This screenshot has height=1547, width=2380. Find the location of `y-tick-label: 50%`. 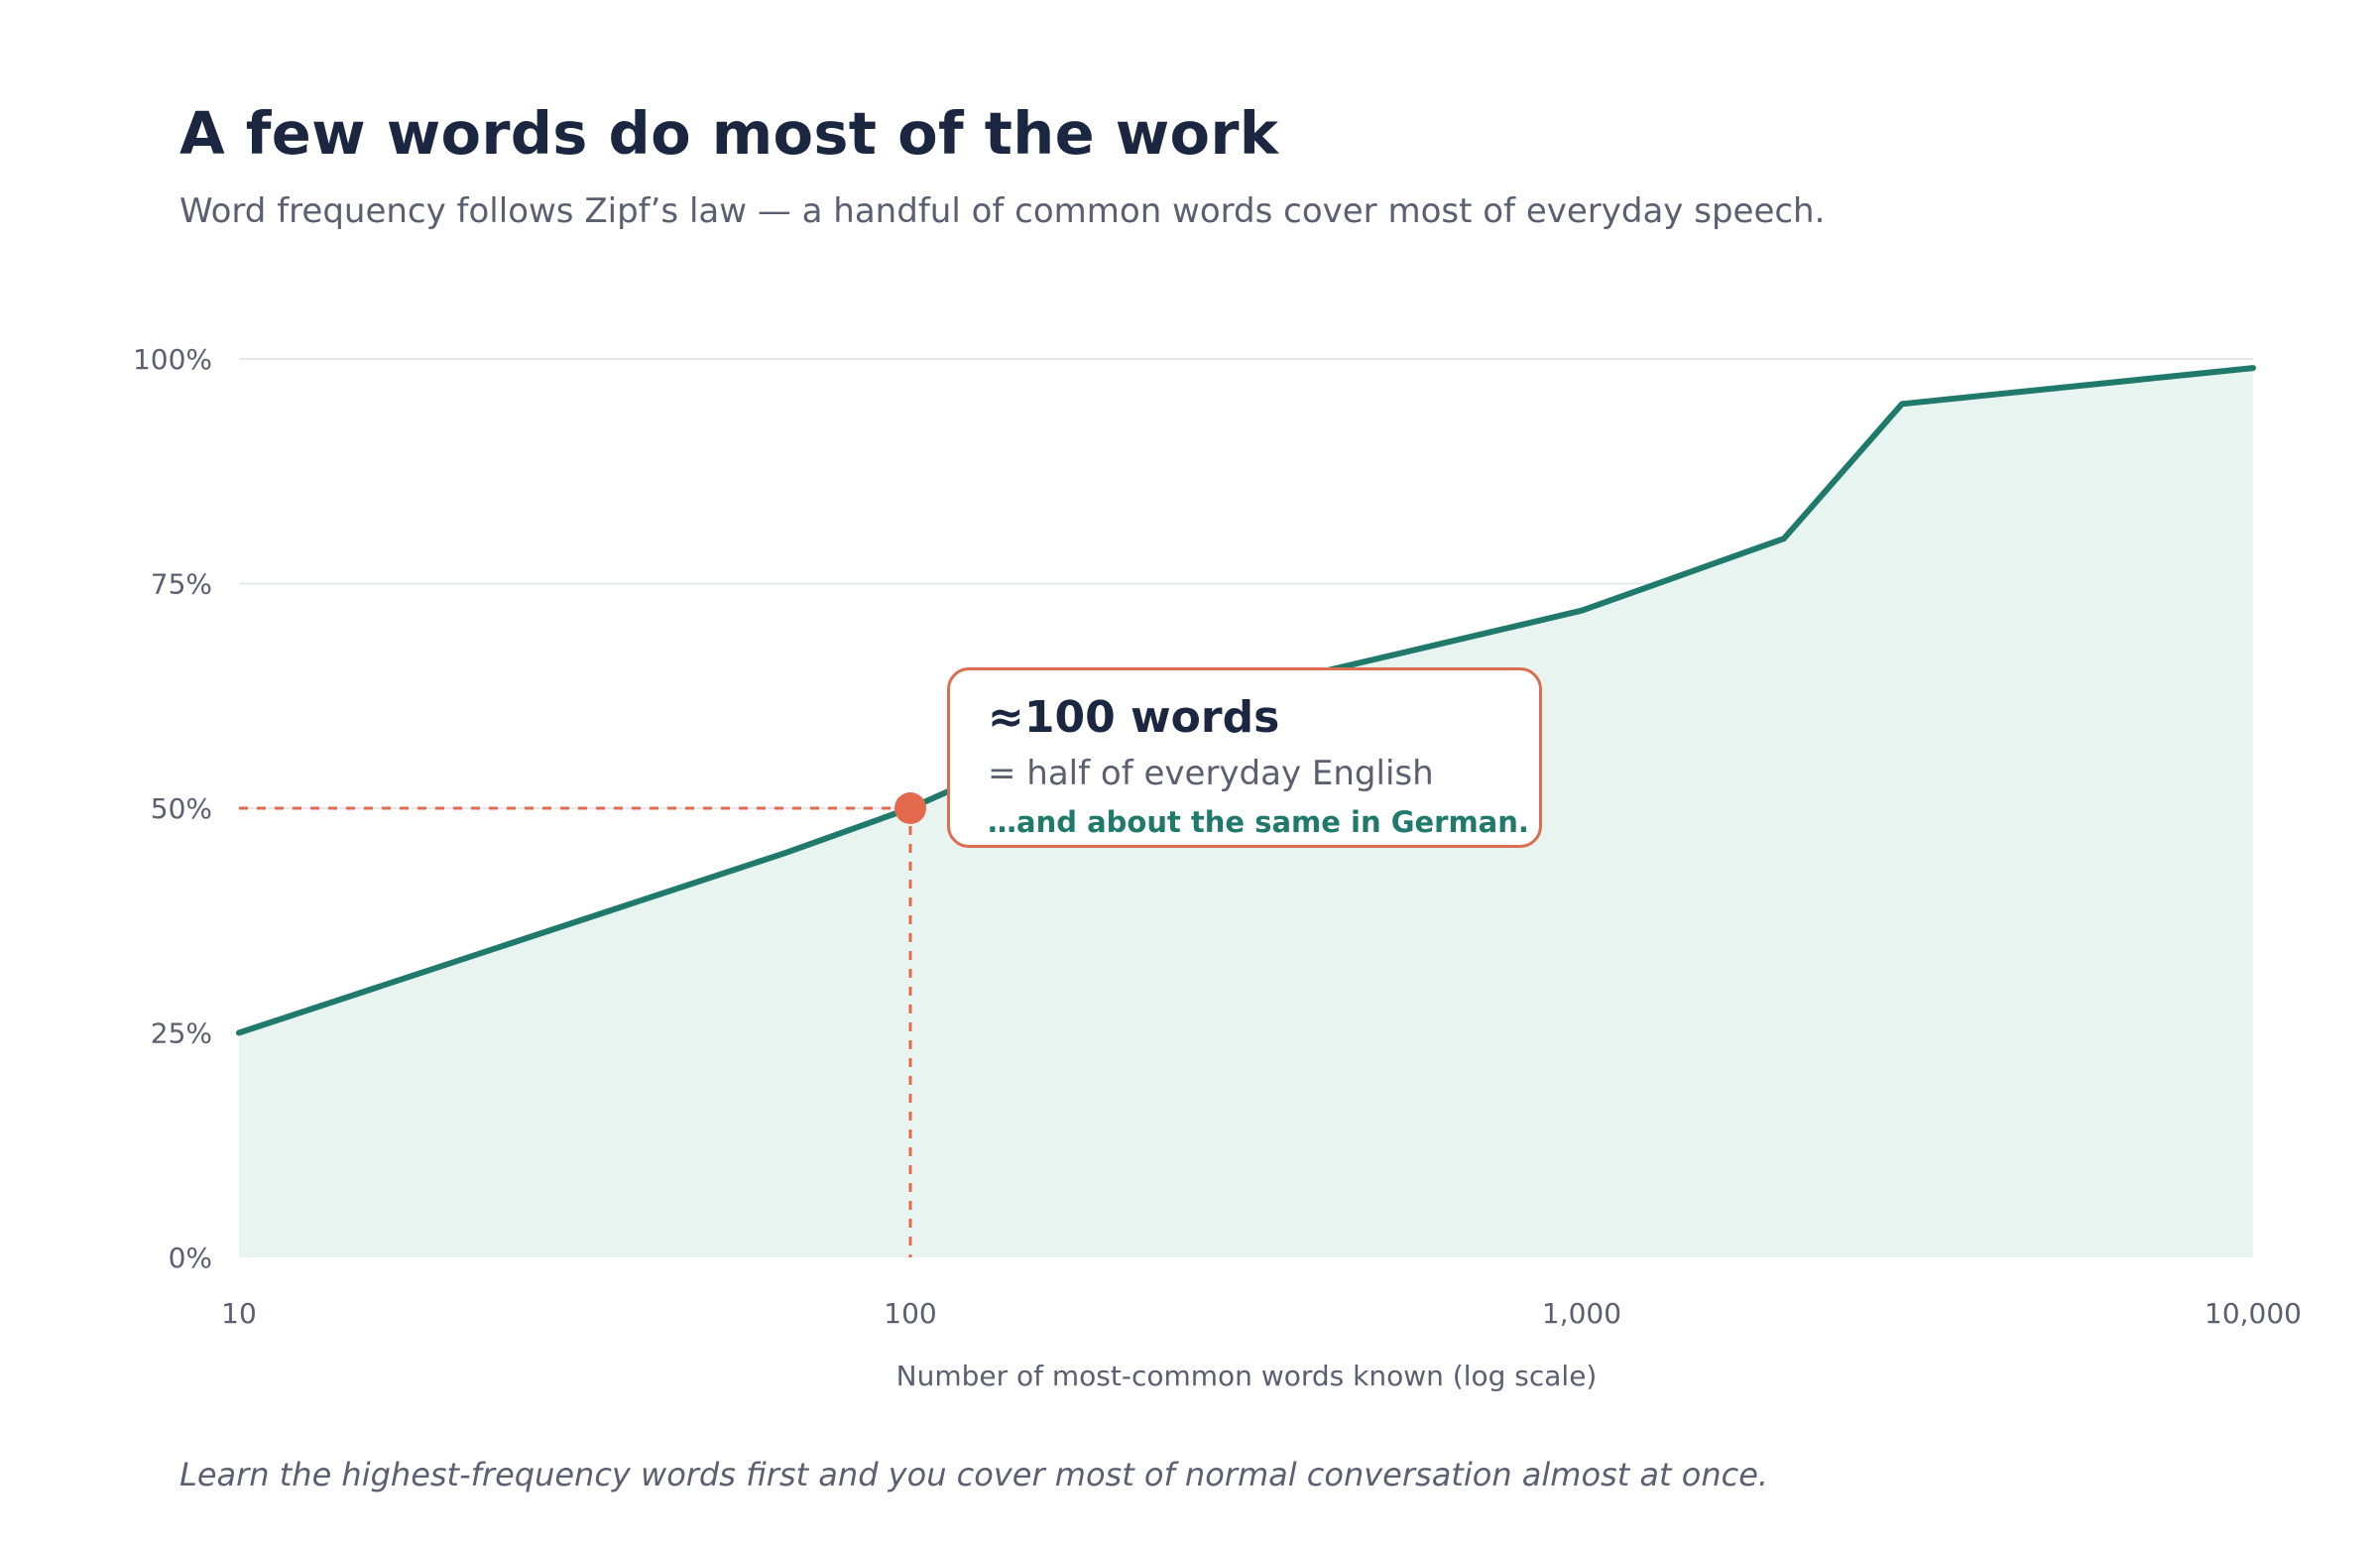

y-tick-label: 50% is located at coordinates (181, 808).